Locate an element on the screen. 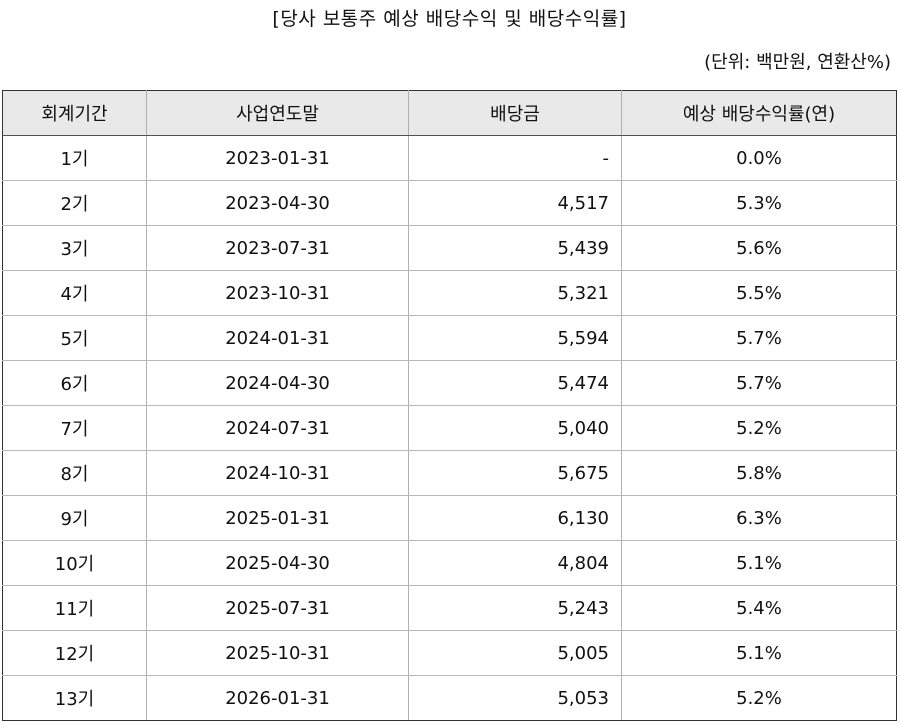 This screenshot has width=899, height=728. table-row: 9기 2025-01-31 6,130 6.3% is located at coordinates (449, 518).